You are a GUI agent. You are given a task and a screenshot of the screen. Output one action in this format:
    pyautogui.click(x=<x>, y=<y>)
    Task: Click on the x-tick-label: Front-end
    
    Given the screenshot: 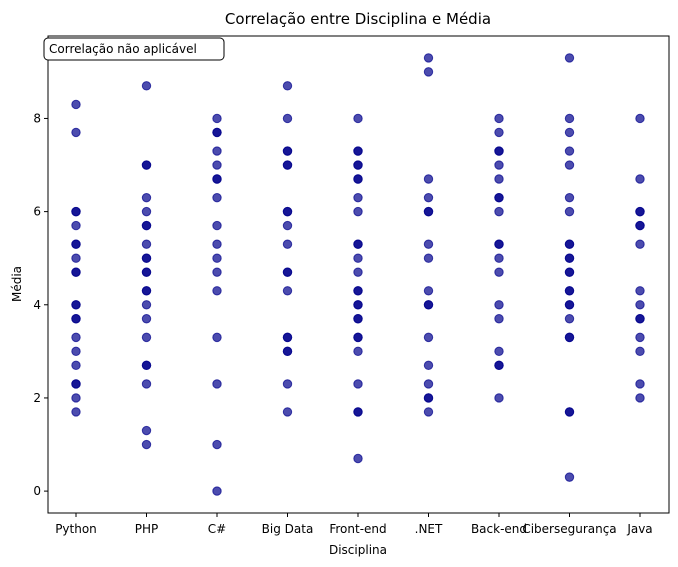 What is the action you would take?
    pyautogui.click(x=357, y=529)
    